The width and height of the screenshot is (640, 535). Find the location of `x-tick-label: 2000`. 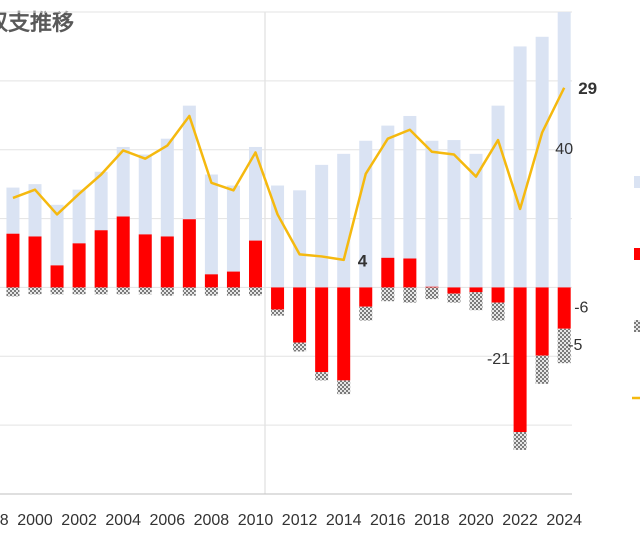

x-tick-label: 2000 is located at coordinates (35, 520).